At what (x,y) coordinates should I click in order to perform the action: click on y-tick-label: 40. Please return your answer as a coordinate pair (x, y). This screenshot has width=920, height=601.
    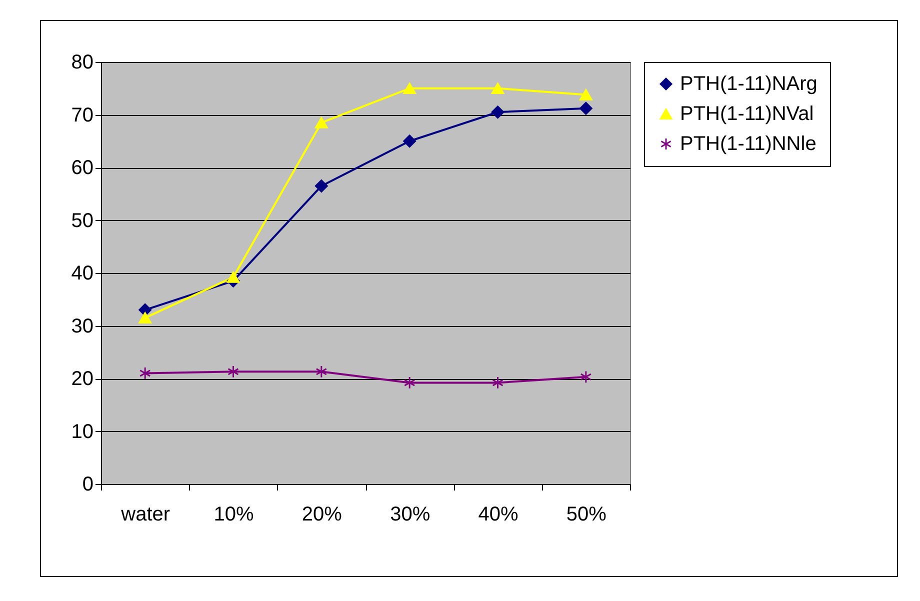
    Looking at the image, I should click on (82, 273).